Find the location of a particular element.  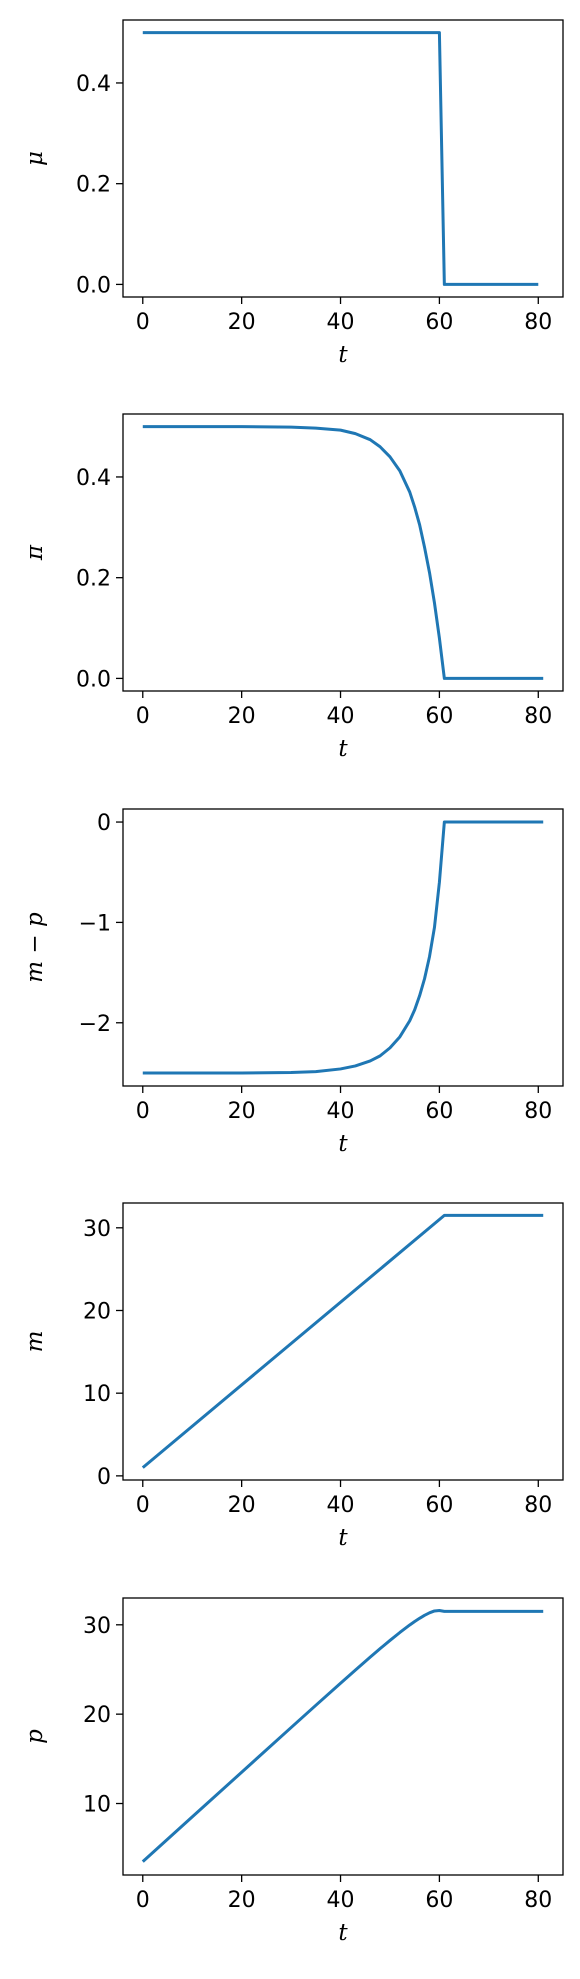

y-tick-label: −1 is located at coordinates (95, 923).